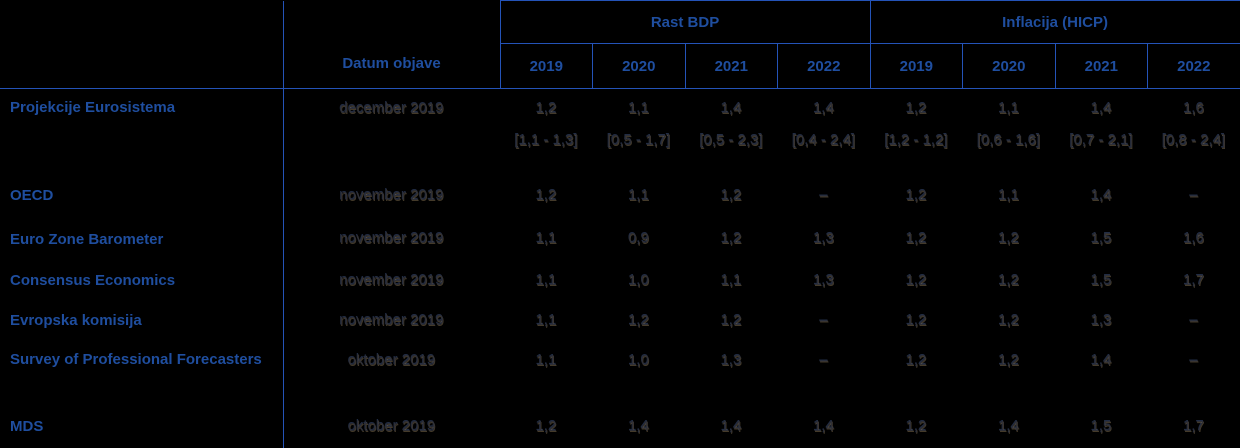  I want to click on forecast-value: 1,1 [0,5 - 1,7], so click(639, 131).